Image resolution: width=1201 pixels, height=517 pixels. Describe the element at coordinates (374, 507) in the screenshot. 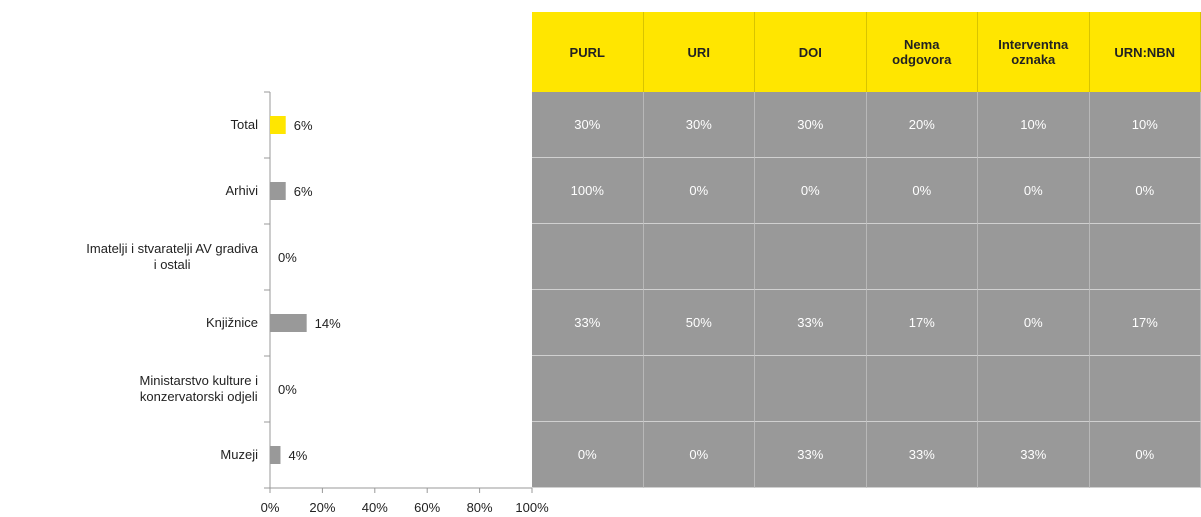

I see `x-tick-label: 40%` at that location.